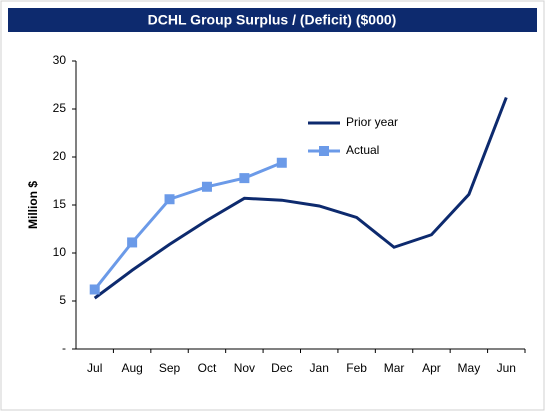  What do you see at coordinates (207, 368) in the screenshot?
I see `x-tick-label: Oct` at bounding box center [207, 368].